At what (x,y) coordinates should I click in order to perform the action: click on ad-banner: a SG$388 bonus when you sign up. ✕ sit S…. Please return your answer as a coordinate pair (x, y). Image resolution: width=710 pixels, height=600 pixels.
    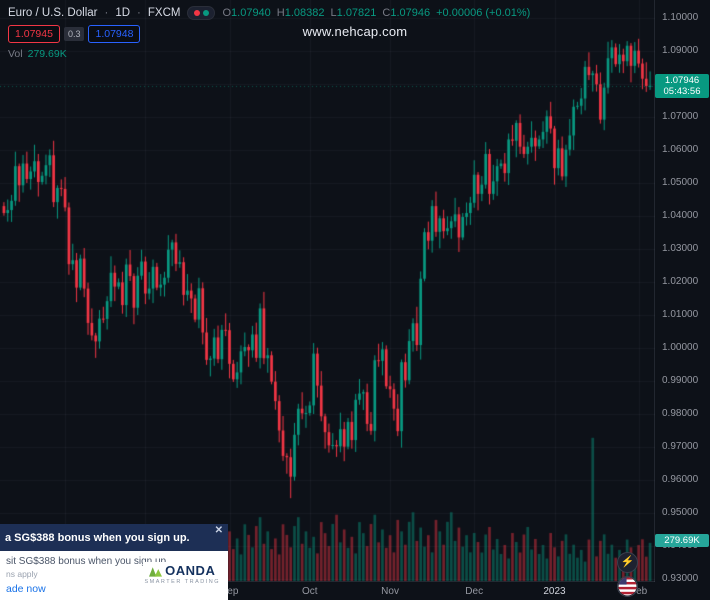
    Looking at the image, I should click on (114, 562).